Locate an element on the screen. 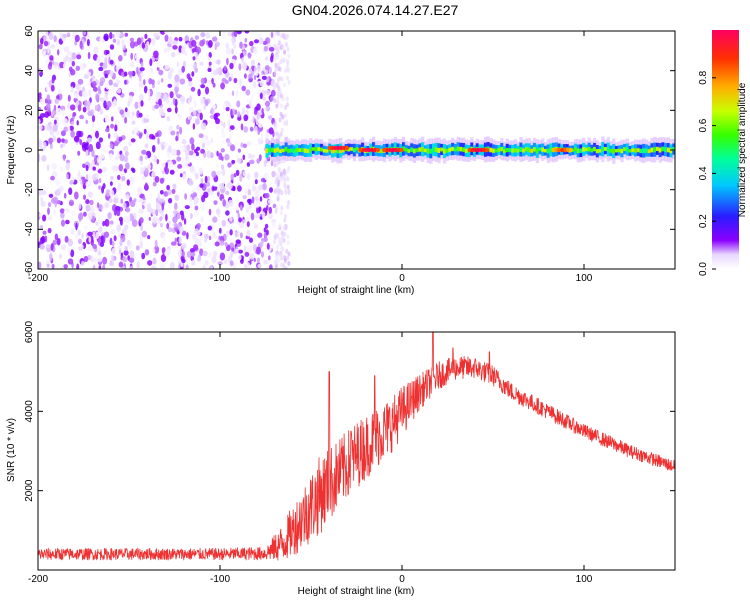 The image size is (750, 600). spectrogram-y-tick-label: 20 is located at coordinates (29, 110).